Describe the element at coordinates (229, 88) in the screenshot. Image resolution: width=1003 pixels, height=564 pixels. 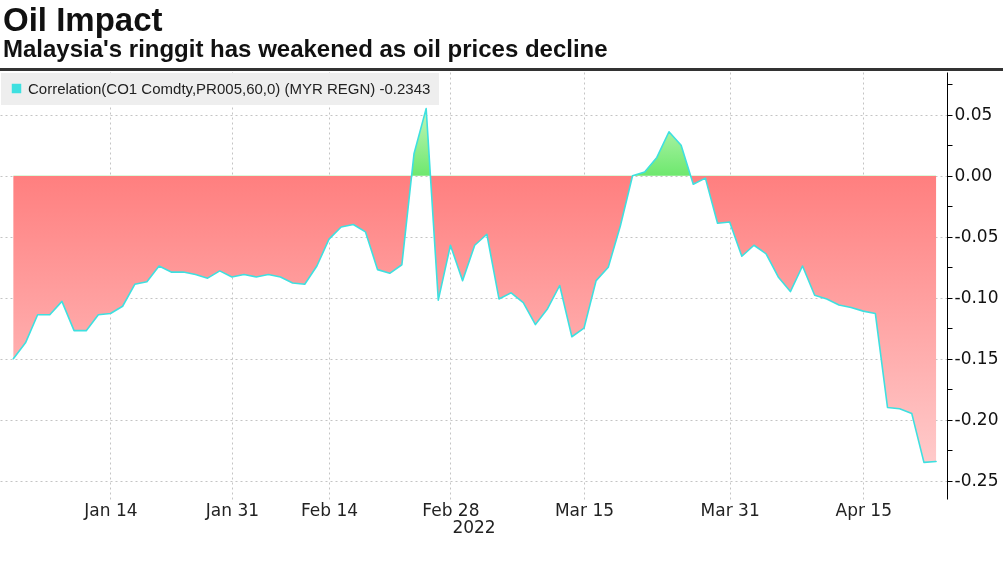
I see `legend-label: Correlation(CO1 Comdty,PR005,60,0) (MYR REGN) -0.2343` at that location.